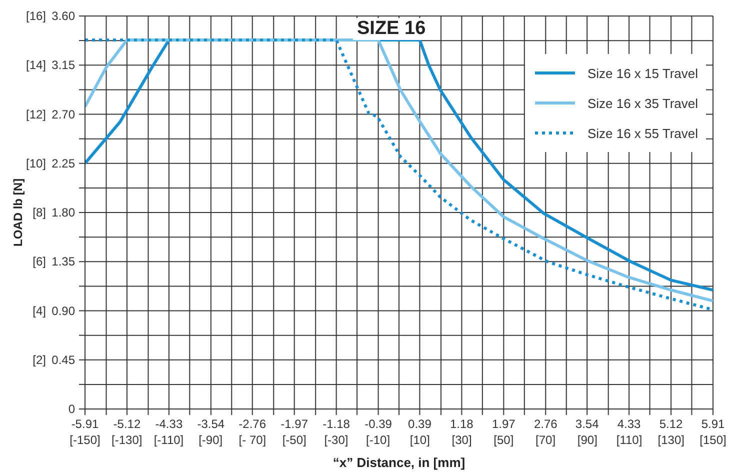 Image resolution: width=736 pixels, height=473 pixels. What do you see at coordinates (391, 29) in the screenshot?
I see `chart-title: SIZE 16` at bounding box center [391, 29].